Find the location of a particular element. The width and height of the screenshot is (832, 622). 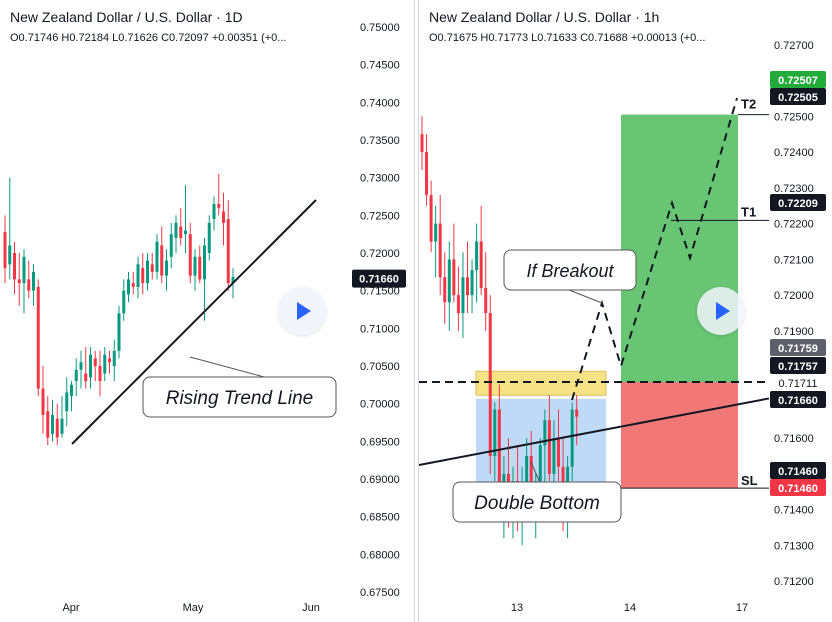

current-price-badge is located at coordinates (379, 278).